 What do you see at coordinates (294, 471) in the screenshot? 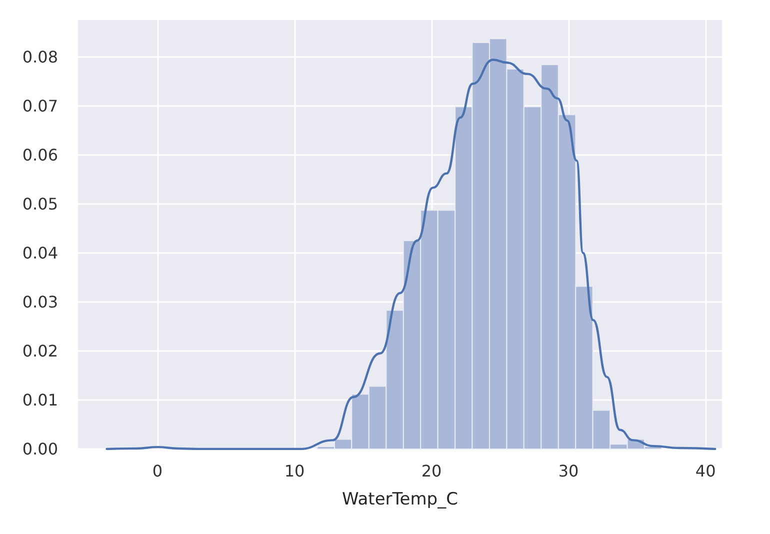
I see `x-tick-label: 10` at bounding box center [294, 471].